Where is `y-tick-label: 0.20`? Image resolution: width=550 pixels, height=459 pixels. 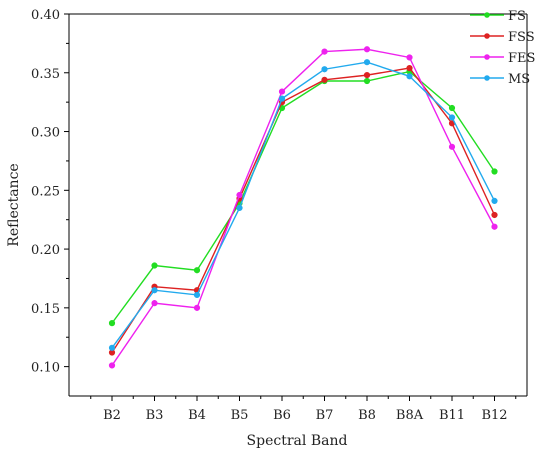
y-tick-label: 0.20 is located at coordinates (45, 250).